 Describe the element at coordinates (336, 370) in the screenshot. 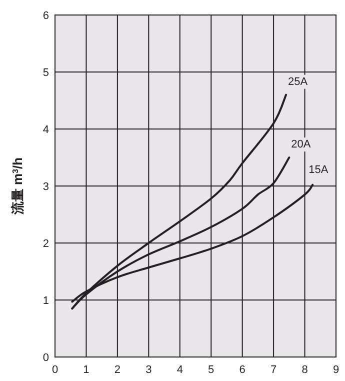

I see `x-tick-label: 9` at that location.